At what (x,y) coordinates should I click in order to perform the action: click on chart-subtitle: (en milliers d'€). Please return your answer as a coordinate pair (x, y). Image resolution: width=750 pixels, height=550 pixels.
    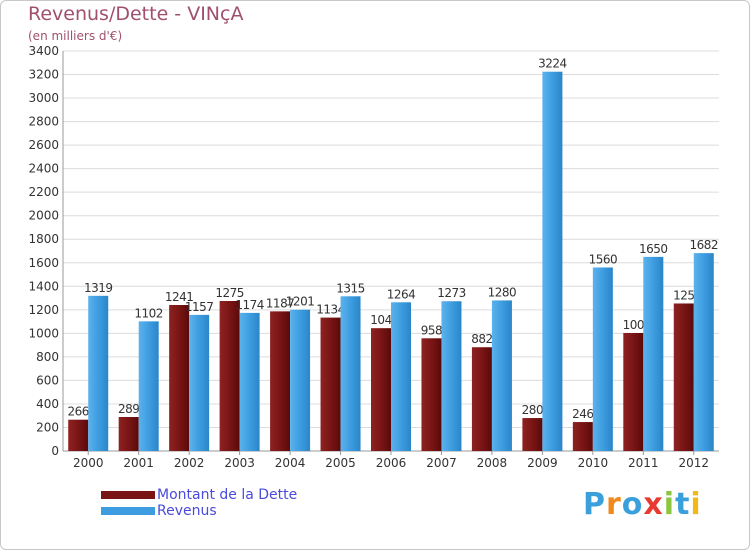
    Looking at the image, I should click on (75, 36).